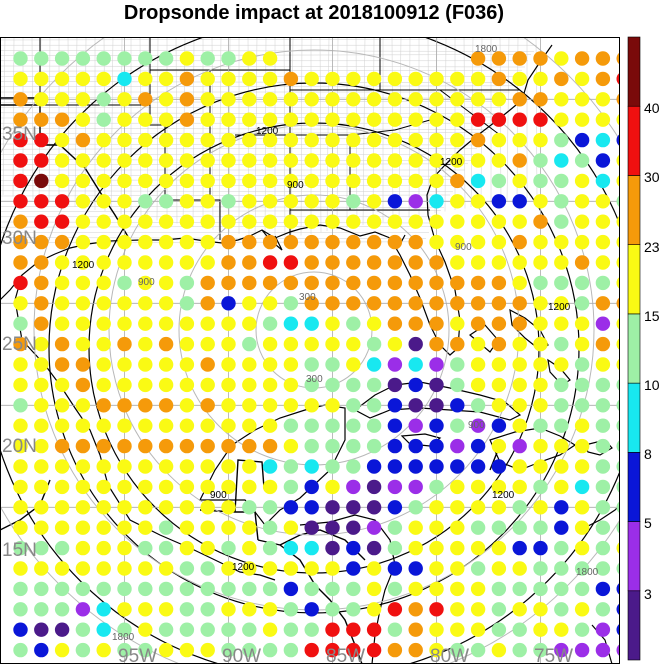 Image resolution: width=662 pixels, height=664 pixels. I want to click on ring-label-900-southeast: 900, so click(476, 425).